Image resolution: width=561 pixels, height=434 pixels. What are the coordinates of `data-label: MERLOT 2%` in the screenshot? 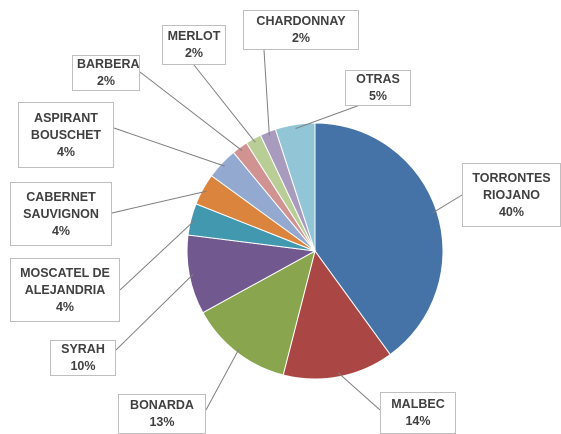 It's located at (194, 45).